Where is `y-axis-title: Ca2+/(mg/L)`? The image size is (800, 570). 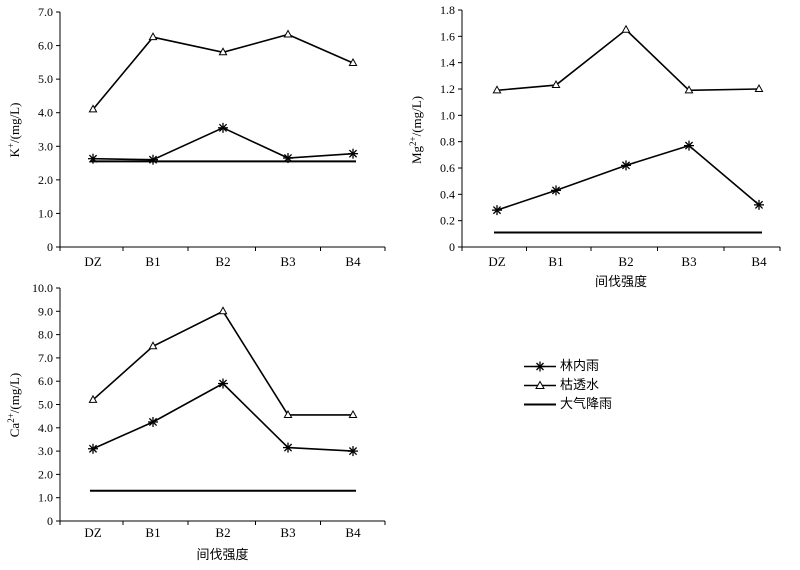 y-axis-title: Ca2+/(mg/L) is located at coordinates (14, 405).